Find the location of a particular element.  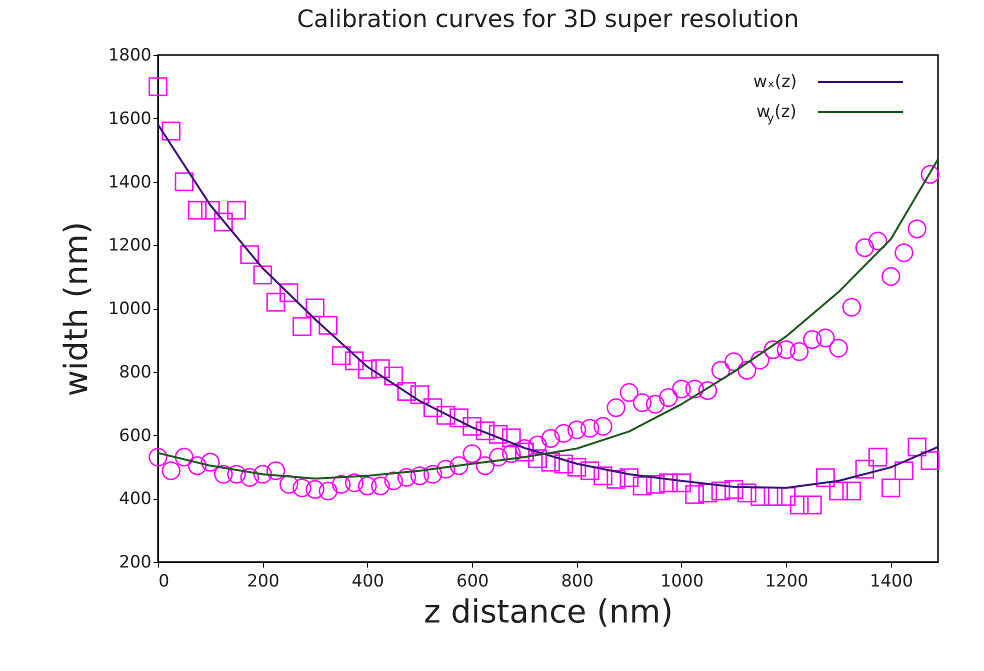

y-tick-label: 1600 is located at coordinates (130, 118).